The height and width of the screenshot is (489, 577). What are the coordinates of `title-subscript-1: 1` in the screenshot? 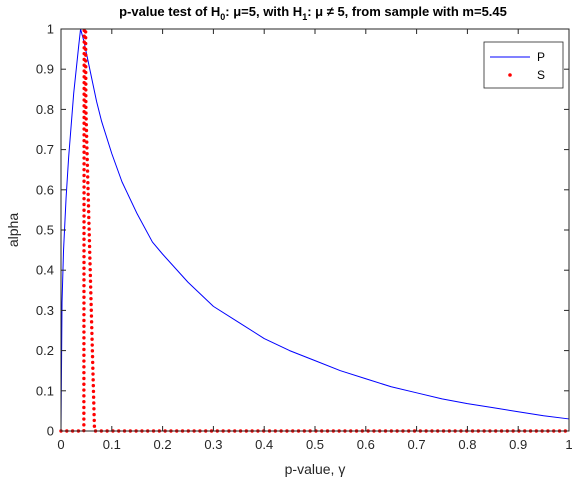 It's located at (304, 17).